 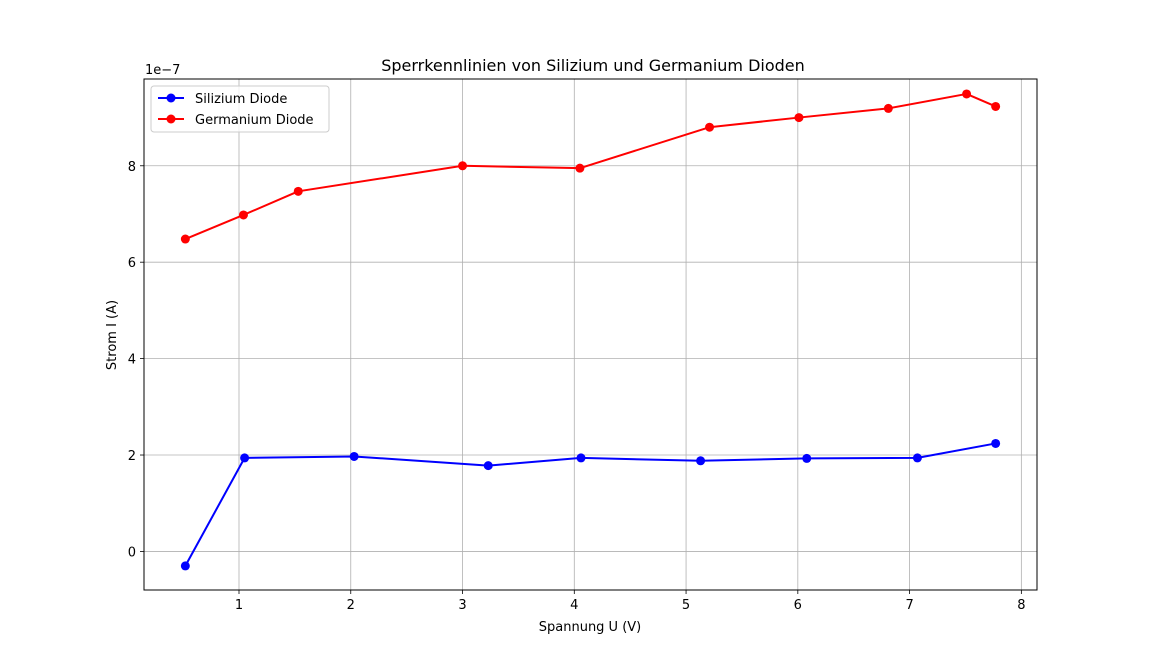 What do you see at coordinates (171, 119) in the screenshot?
I see `legend-marker-germanium` at bounding box center [171, 119].